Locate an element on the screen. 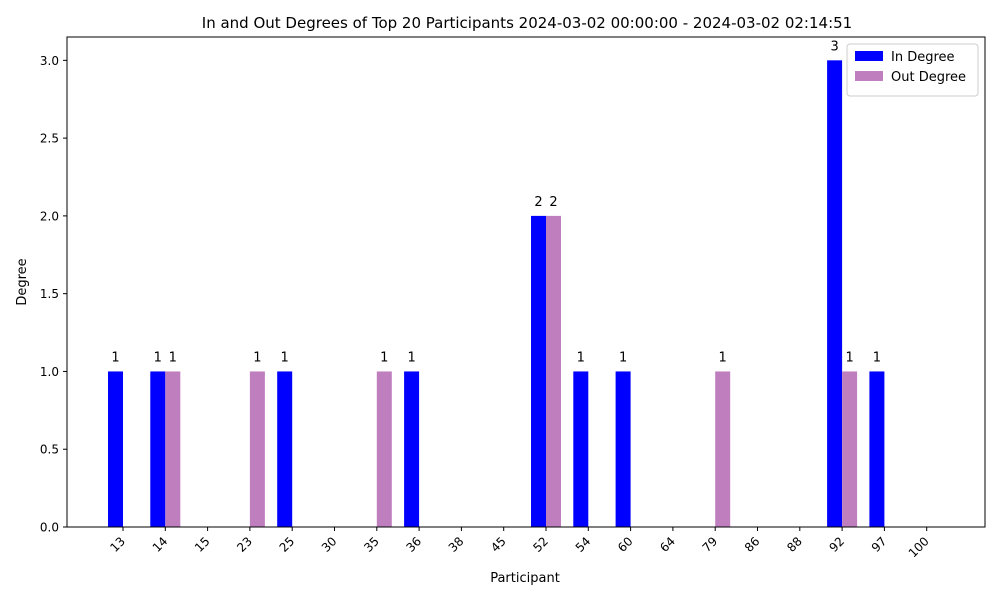 Image resolution: width=1000 pixels, height=604 pixels. x-tick-label: 45 is located at coordinates (498, 544).